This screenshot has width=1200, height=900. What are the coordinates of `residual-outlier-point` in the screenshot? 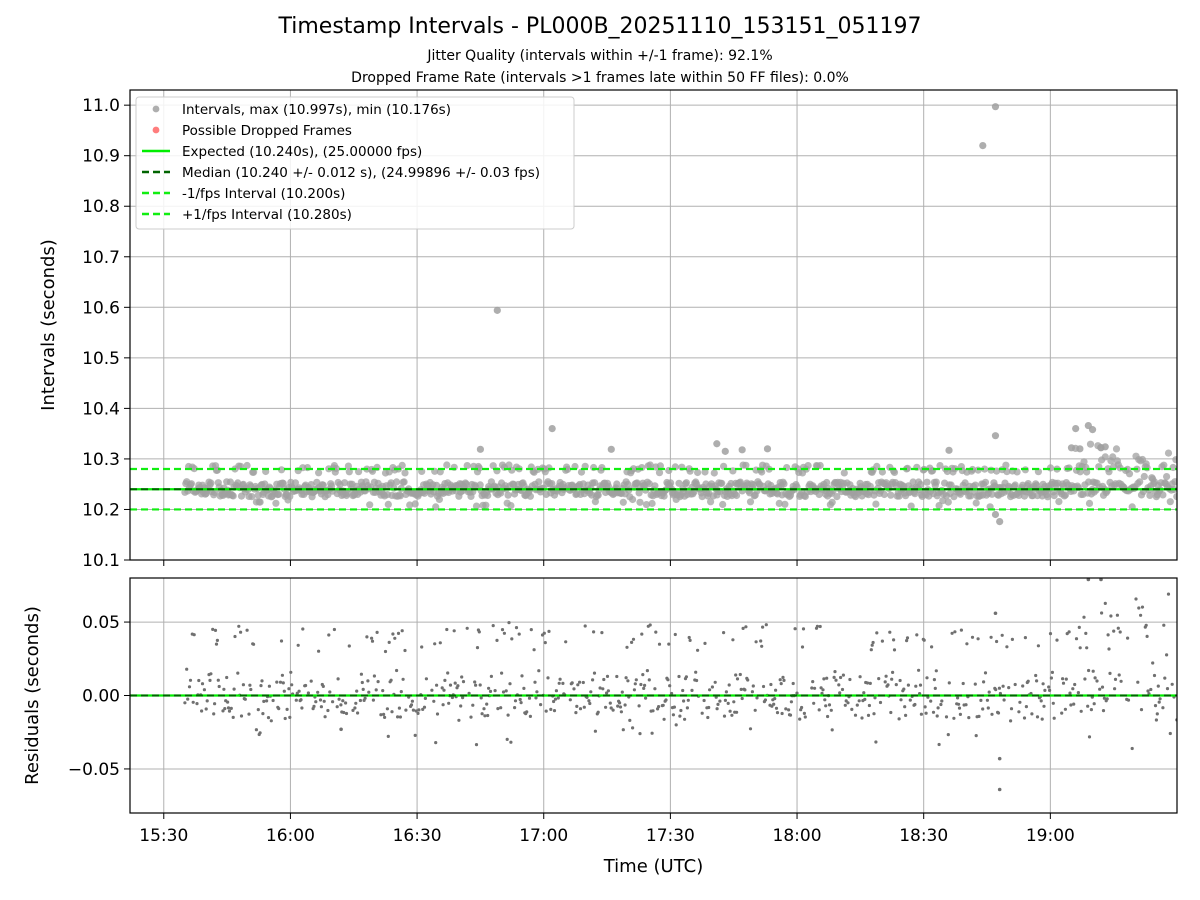 It's located at (999, 758).